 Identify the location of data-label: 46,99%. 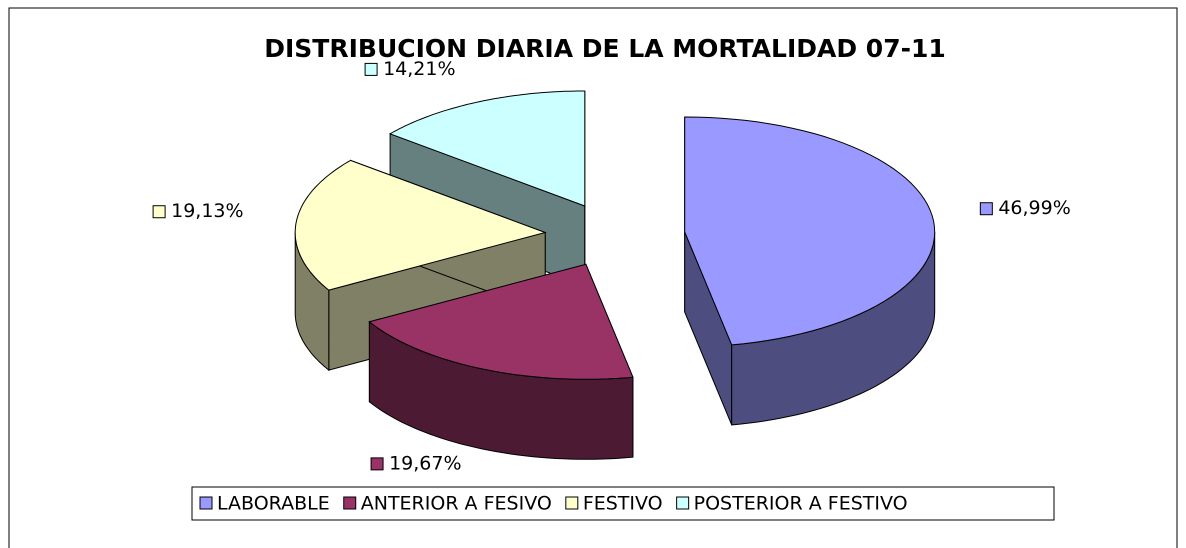
(1034, 208).